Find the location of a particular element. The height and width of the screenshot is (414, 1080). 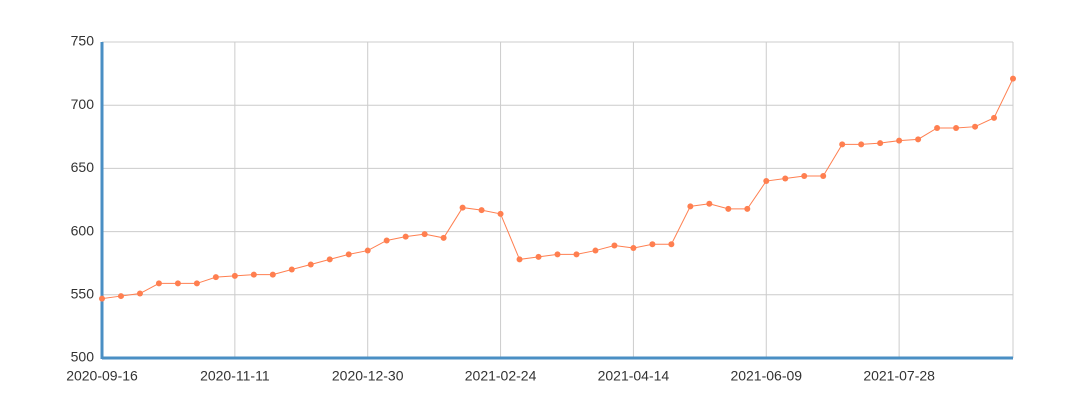

x-tick-label: 2021-02-24 is located at coordinates (501, 376).